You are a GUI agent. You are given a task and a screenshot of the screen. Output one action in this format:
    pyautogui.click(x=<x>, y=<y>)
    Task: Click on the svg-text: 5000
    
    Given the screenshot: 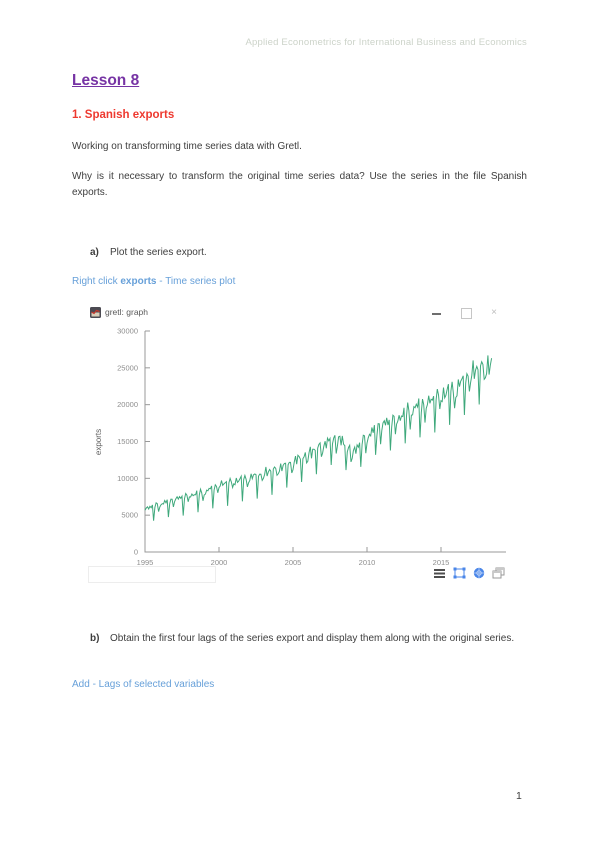 What is the action you would take?
    pyautogui.click(x=129, y=515)
    